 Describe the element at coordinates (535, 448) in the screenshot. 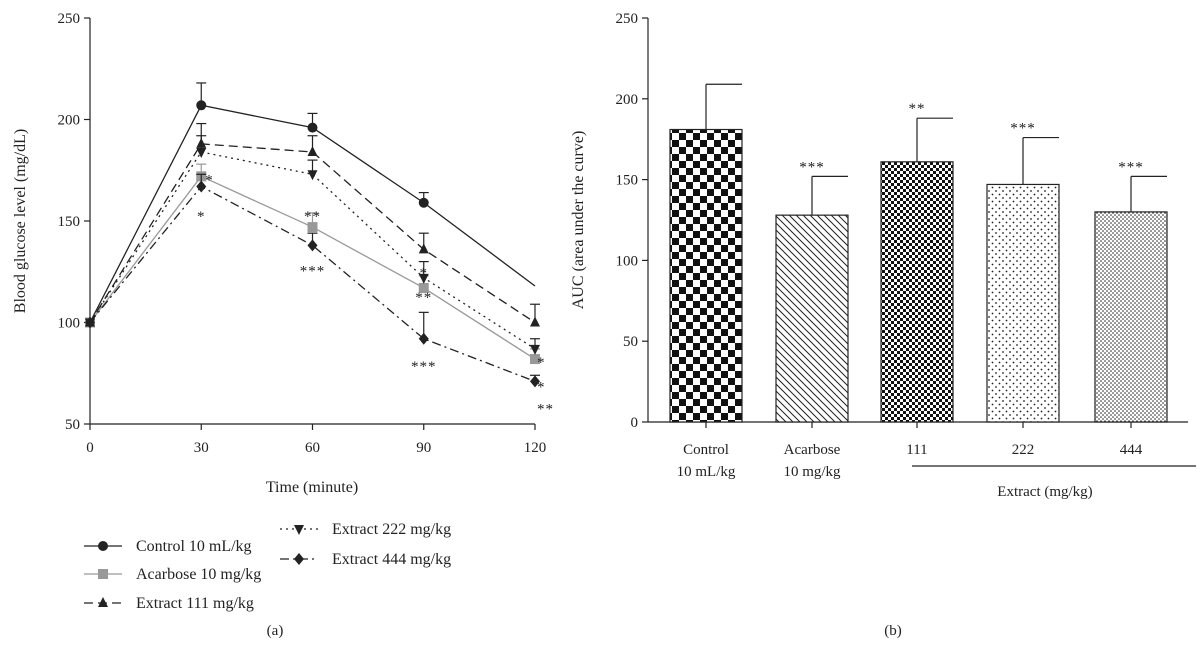

I see `x-tick-label: 120` at that location.